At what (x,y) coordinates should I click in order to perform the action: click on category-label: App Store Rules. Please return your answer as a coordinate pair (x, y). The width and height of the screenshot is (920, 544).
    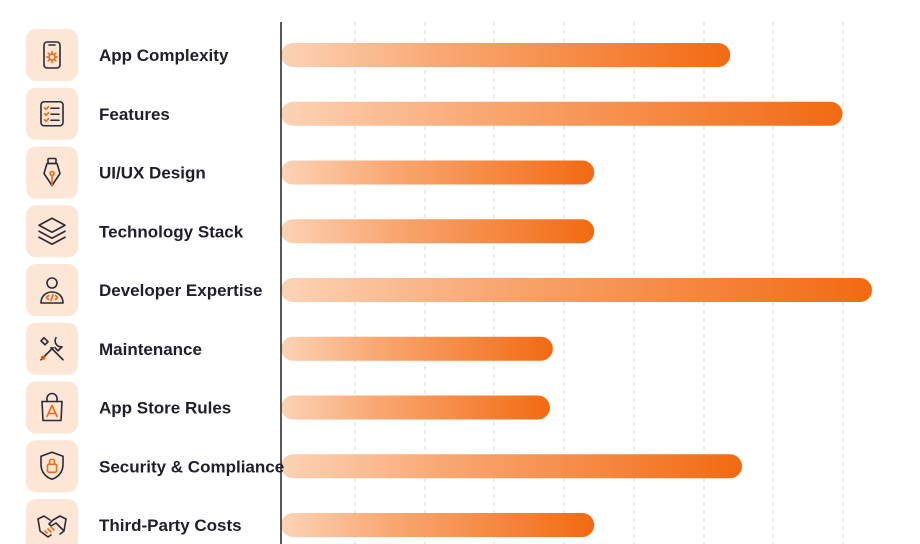
    Looking at the image, I should click on (165, 408).